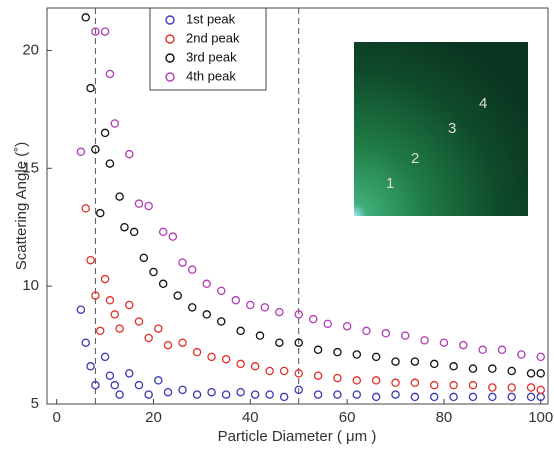 This screenshot has width=554, height=457. I want to click on y-tick-label: 5, so click(35, 403).